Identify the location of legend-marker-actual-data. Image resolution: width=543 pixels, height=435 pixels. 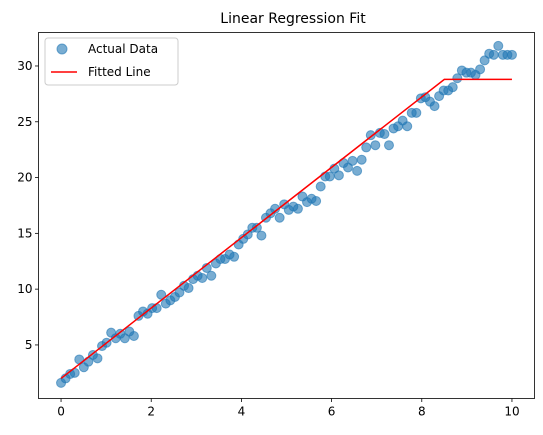
(62, 49).